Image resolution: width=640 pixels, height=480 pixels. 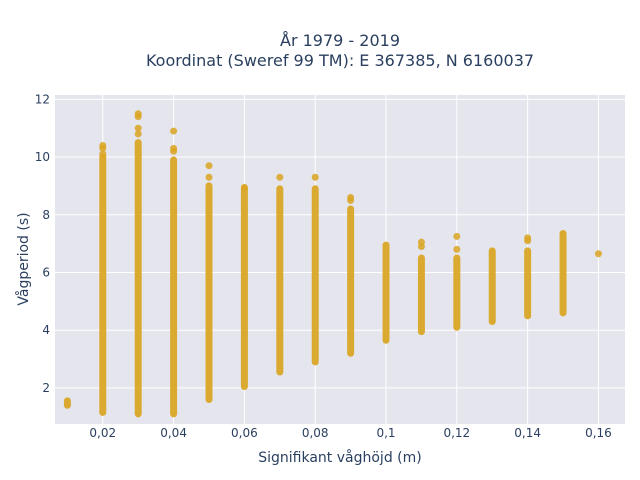 I want to click on x-tick-label: 0,12, so click(x=456, y=433).